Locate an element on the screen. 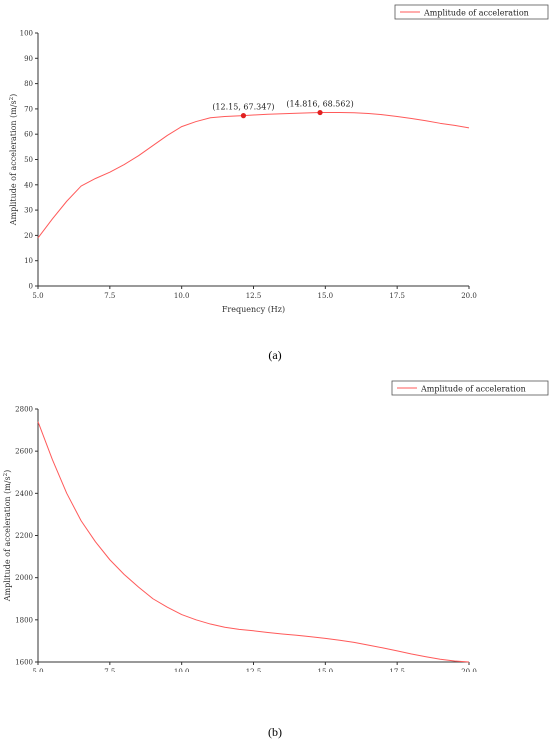 Image resolution: width=550 pixels, height=745 pixels. chart-0-x-tick-label: 20.0 is located at coordinates (469, 296).